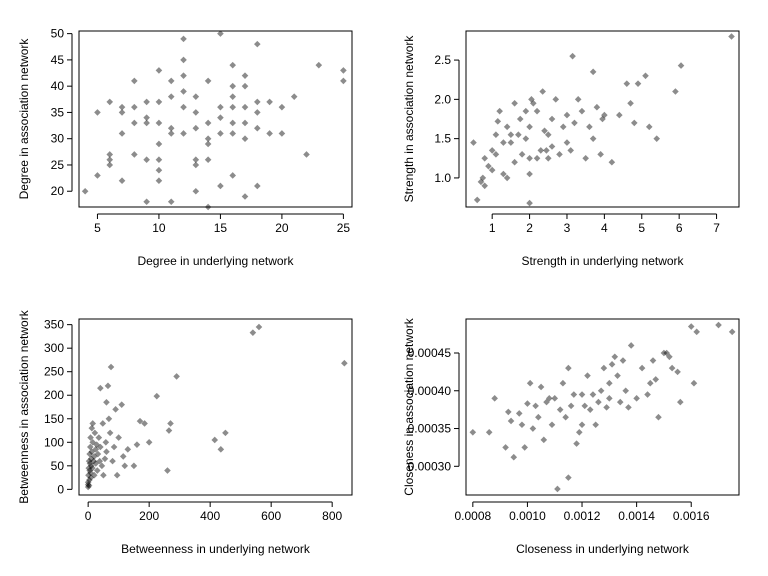 The image size is (768, 576). Describe the element at coordinates (344, 228) in the screenshot. I see `x-tick-label: 25` at that location.